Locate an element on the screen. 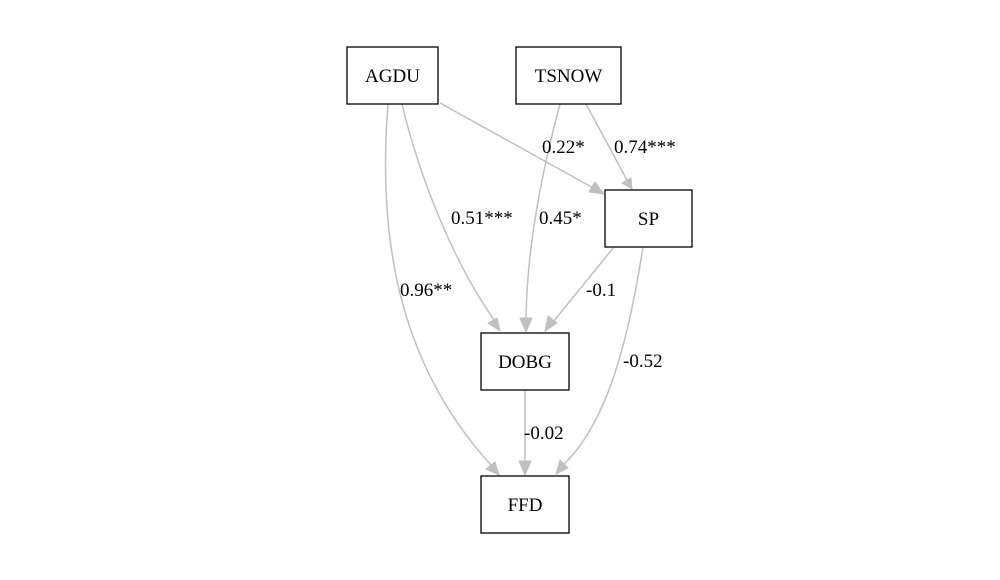 The height and width of the screenshot is (580, 1000). node-agdu-label: AGDU is located at coordinates (392, 76).